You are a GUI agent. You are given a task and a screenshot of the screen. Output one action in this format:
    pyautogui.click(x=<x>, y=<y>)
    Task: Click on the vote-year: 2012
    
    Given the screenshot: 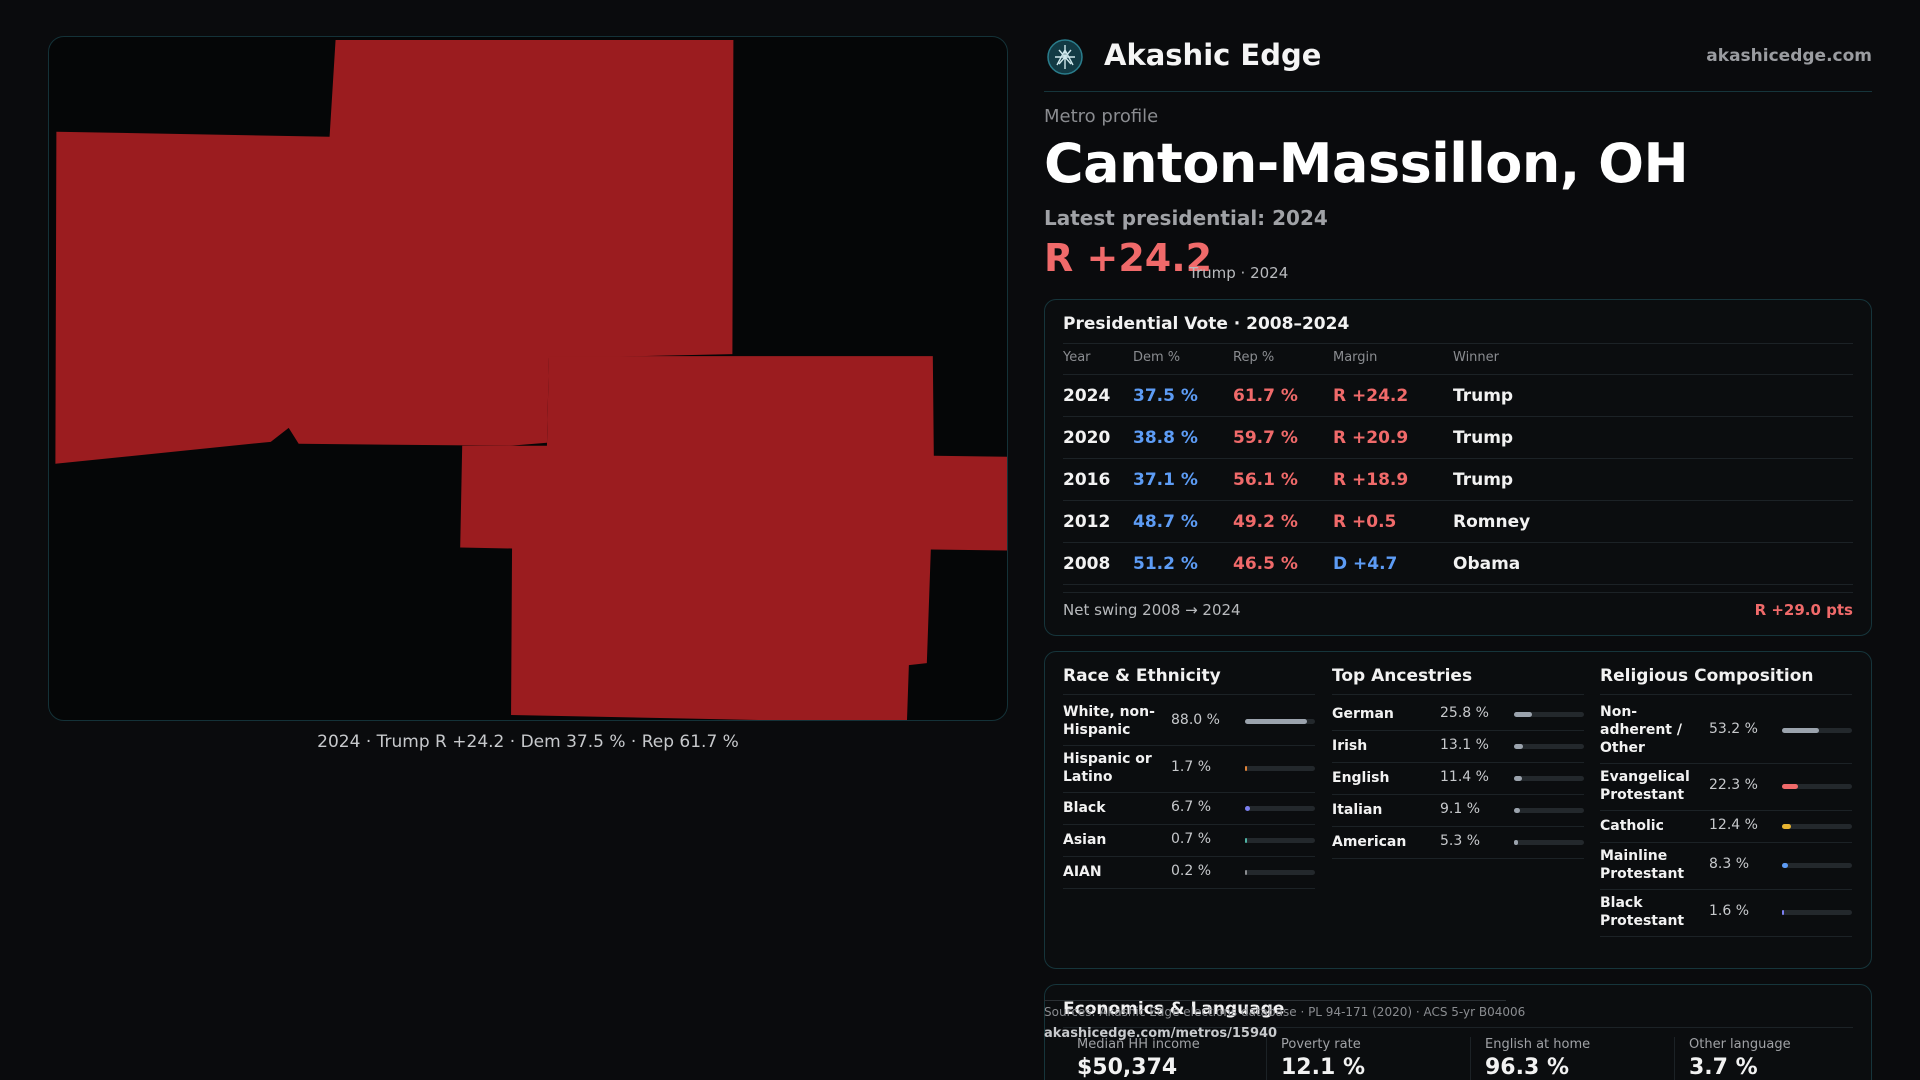 What is the action you would take?
    pyautogui.click(x=1087, y=522)
    